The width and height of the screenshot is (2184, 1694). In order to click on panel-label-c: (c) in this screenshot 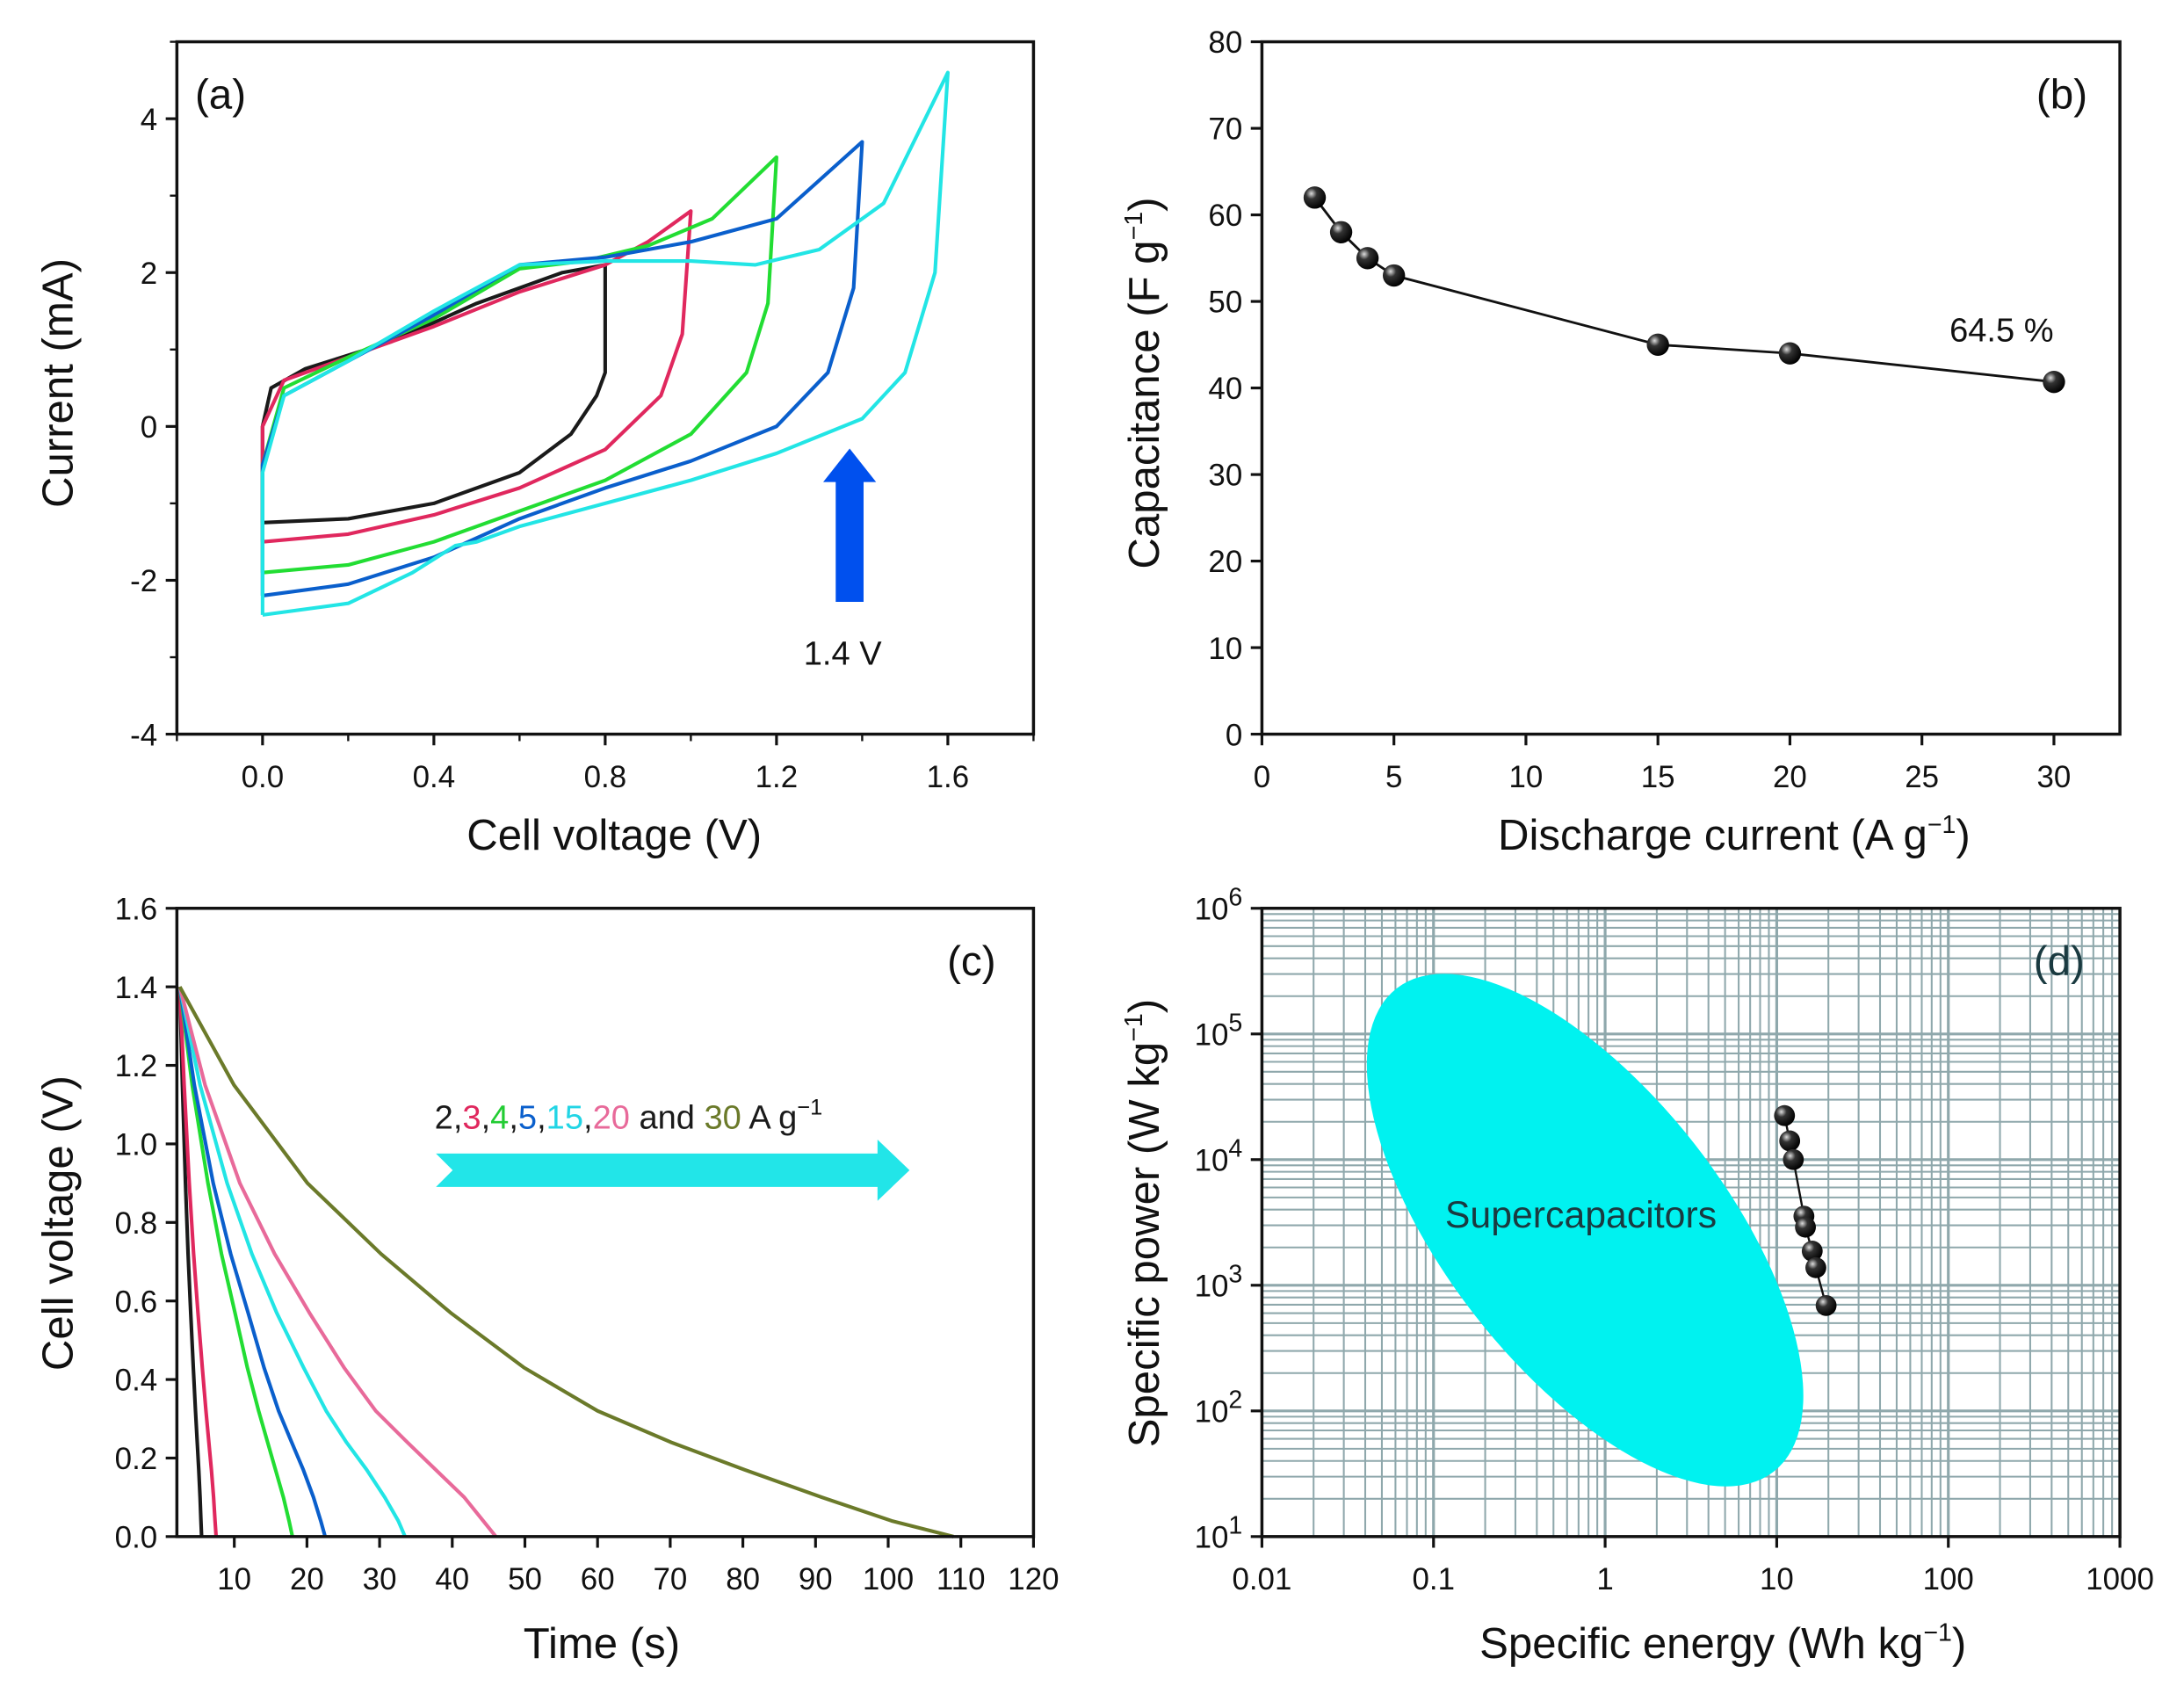, I will do `click(971, 962)`.